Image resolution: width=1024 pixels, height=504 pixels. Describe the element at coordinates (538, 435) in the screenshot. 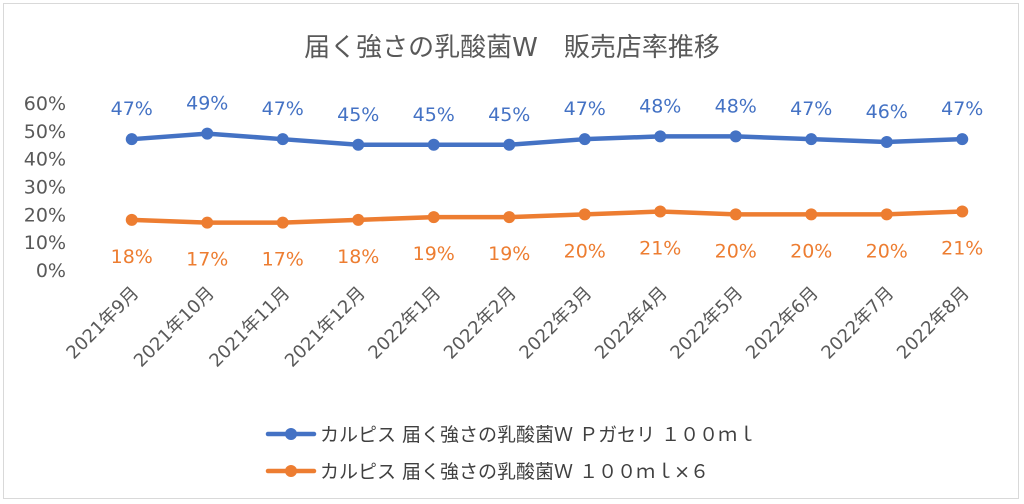

I see `legend-label: カルピス 届く強さの乳酸菌Ｗ Ｐガセリ １００ｍｌ` at that location.